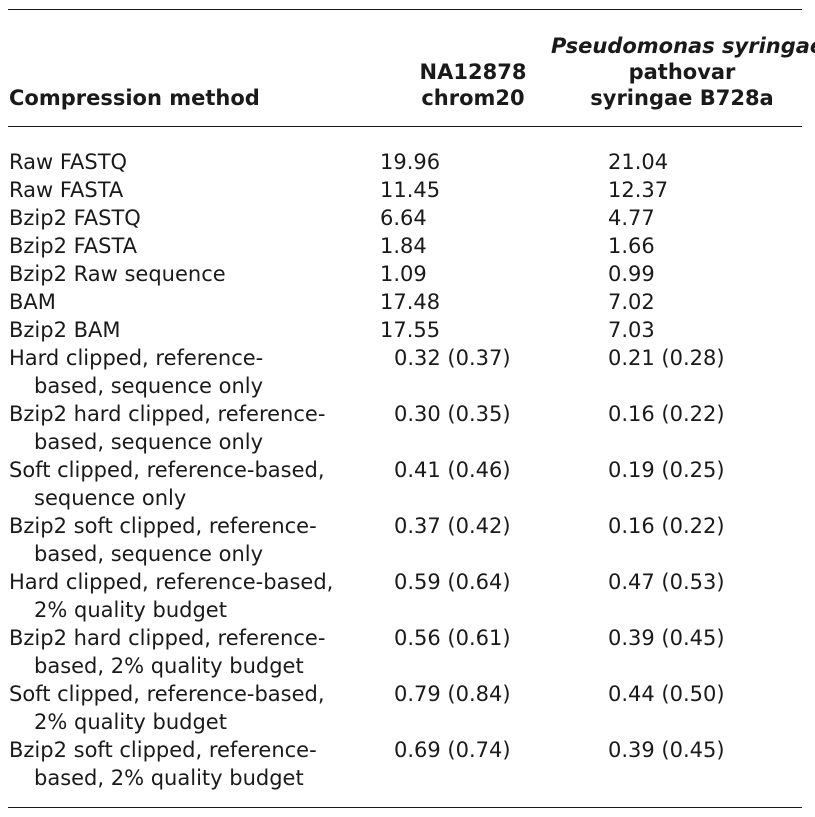 This screenshot has width=815, height=817. I want to click on na12878-value-cell: 0.30 (0.35), so click(452, 414).